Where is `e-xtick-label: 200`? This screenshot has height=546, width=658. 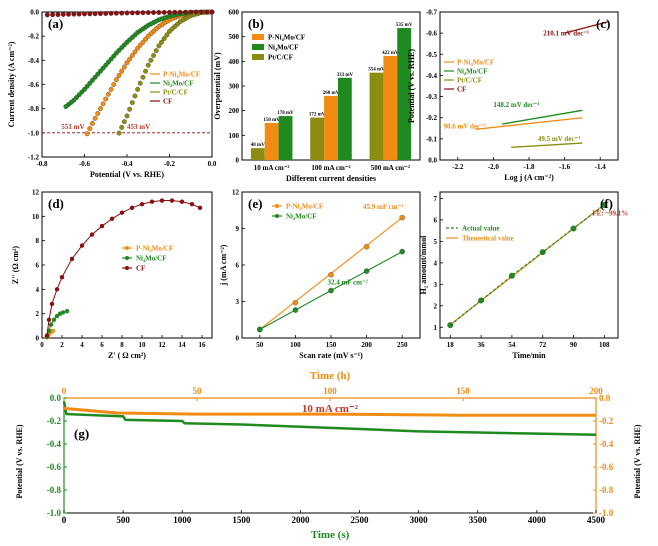
e-xtick-label: 200 is located at coordinates (366, 345).